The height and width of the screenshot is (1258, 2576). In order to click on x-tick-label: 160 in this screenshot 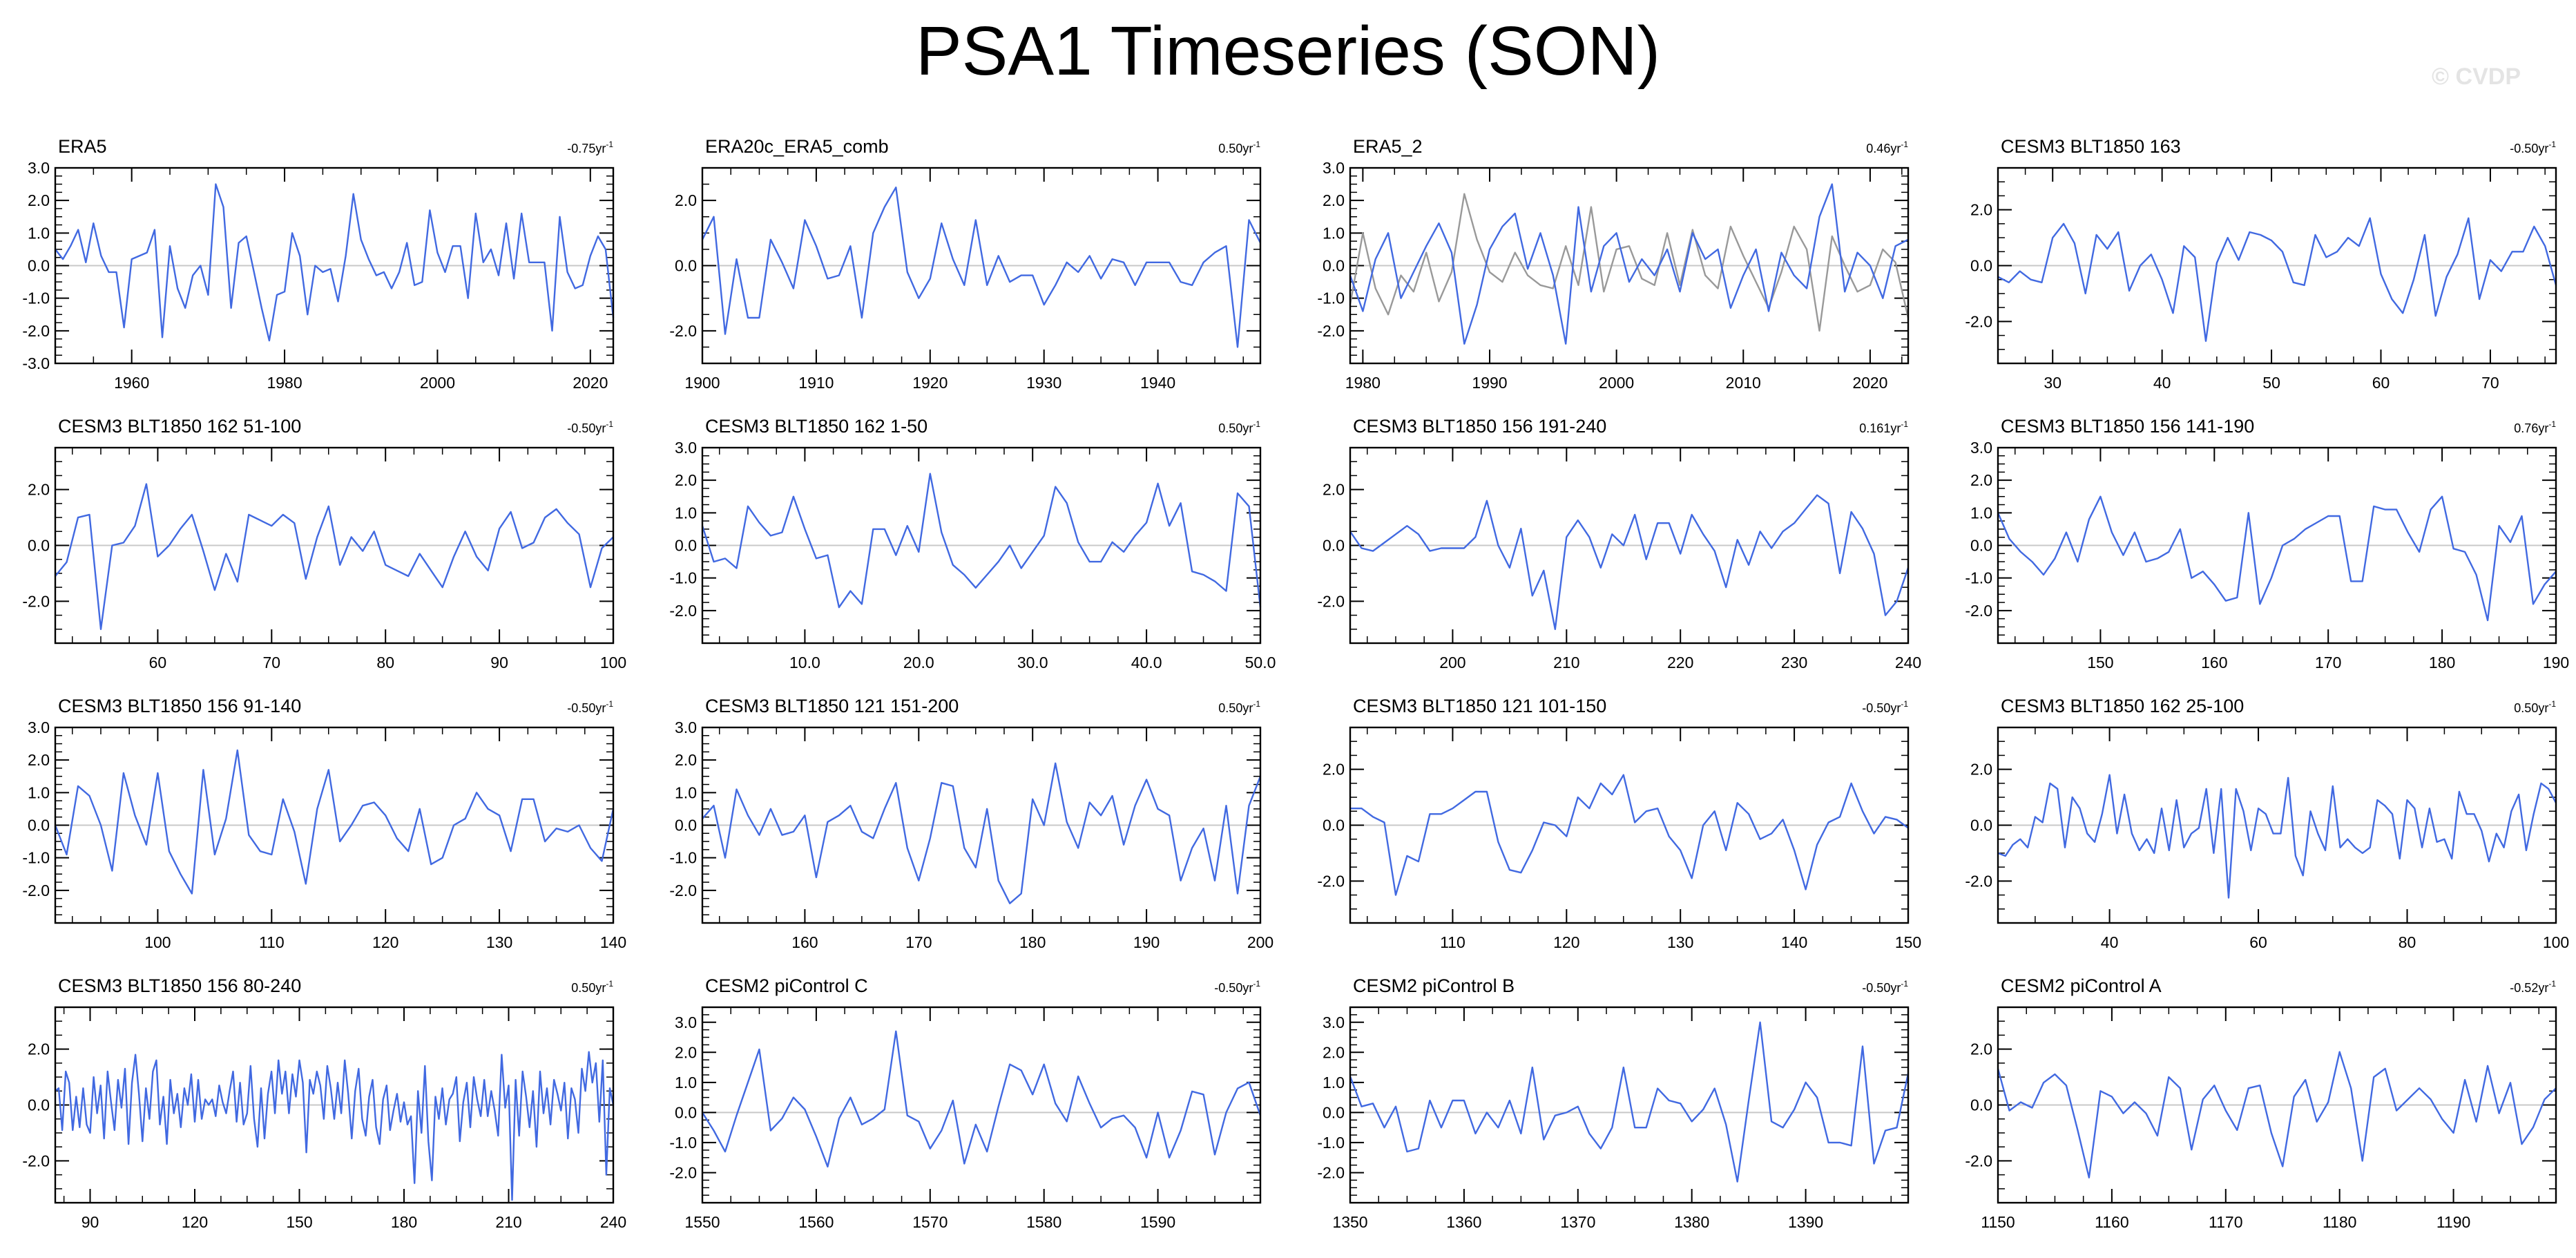, I will do `click(2214, 662)`.